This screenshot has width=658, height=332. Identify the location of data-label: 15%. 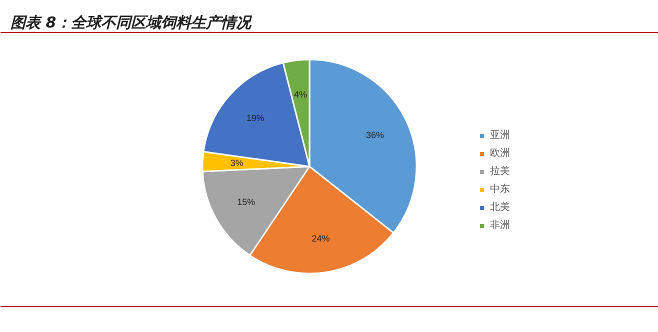
(246, 202).